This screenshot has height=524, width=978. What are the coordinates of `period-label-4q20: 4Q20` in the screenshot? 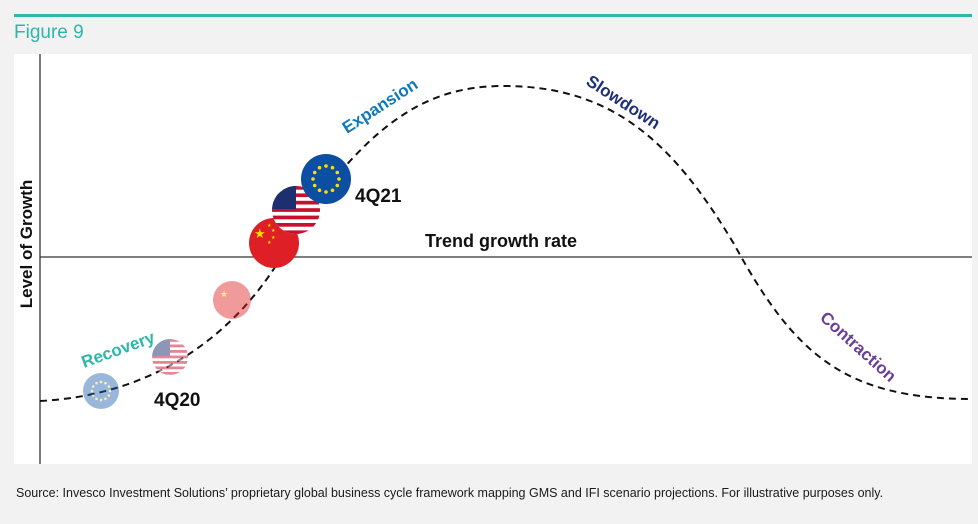 It's located at (177, 400).